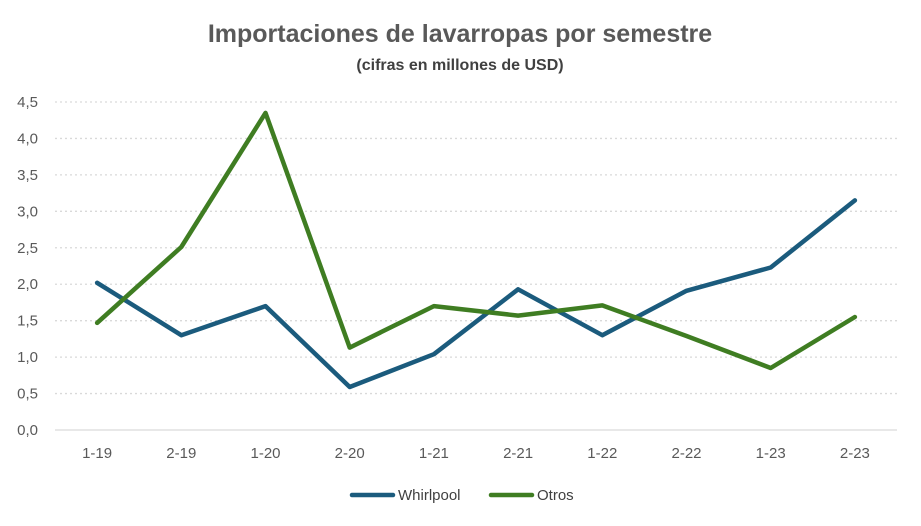 The image size is (921, 526). Describe the element at coordinates (429, 495) in the screenshot. I see `legend-label-whirlpool: Whirlpool` at that location.